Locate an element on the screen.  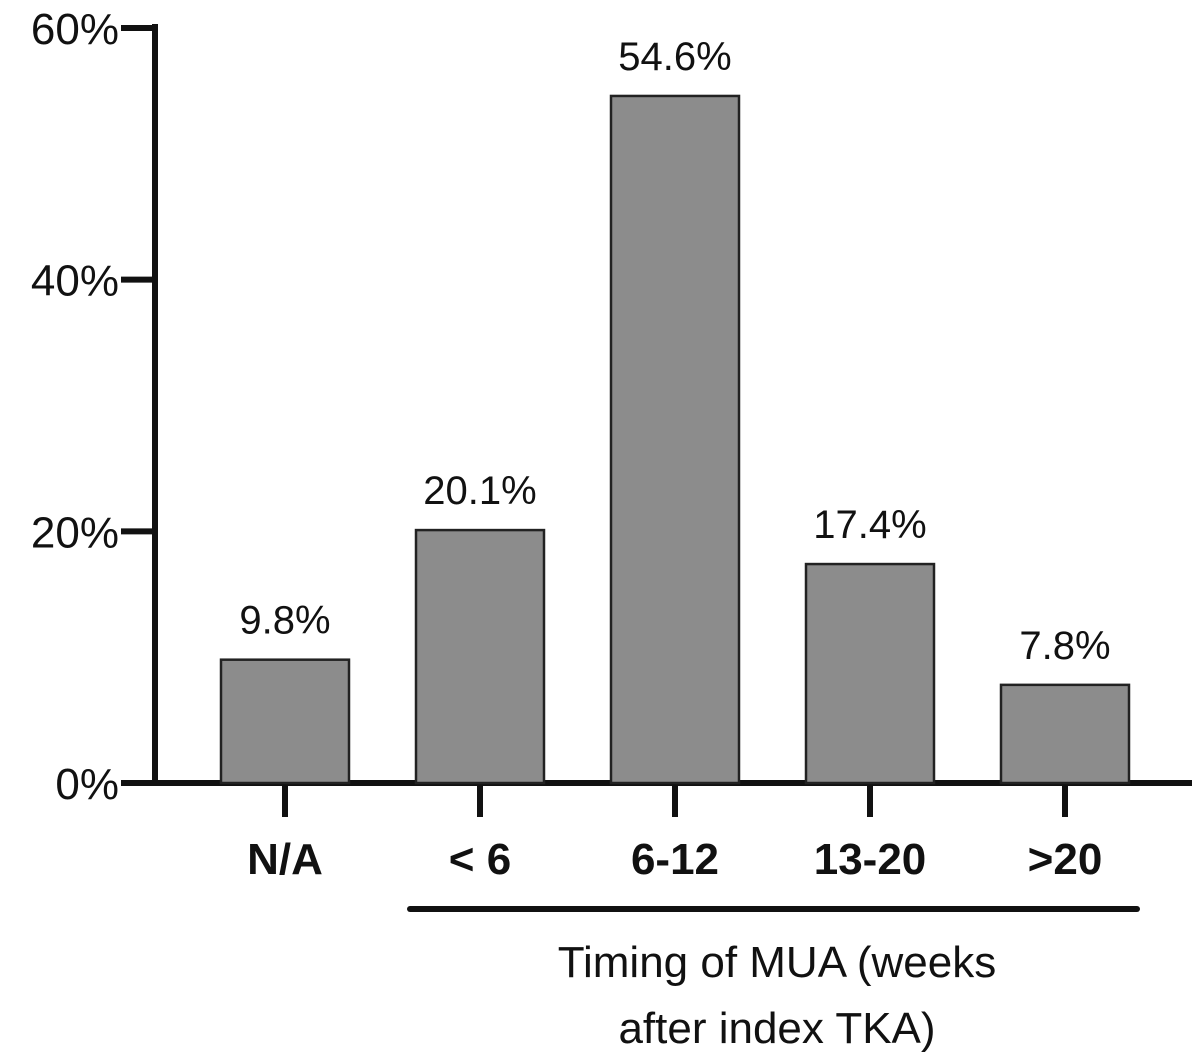
x-category-label: 6-12 is located at coordinates (675, 859).